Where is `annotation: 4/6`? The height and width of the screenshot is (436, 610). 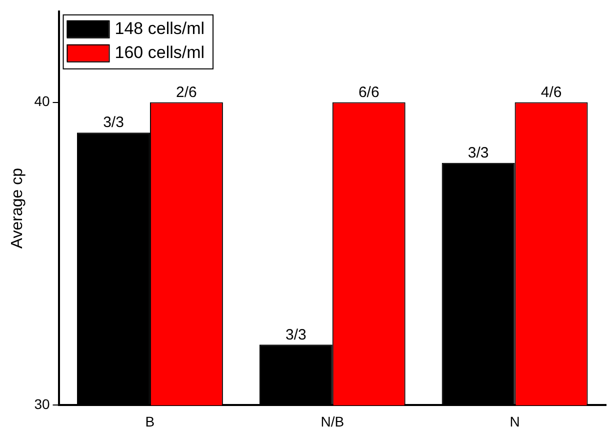
annotation: 4/6 is located at coordinates (551, 92).